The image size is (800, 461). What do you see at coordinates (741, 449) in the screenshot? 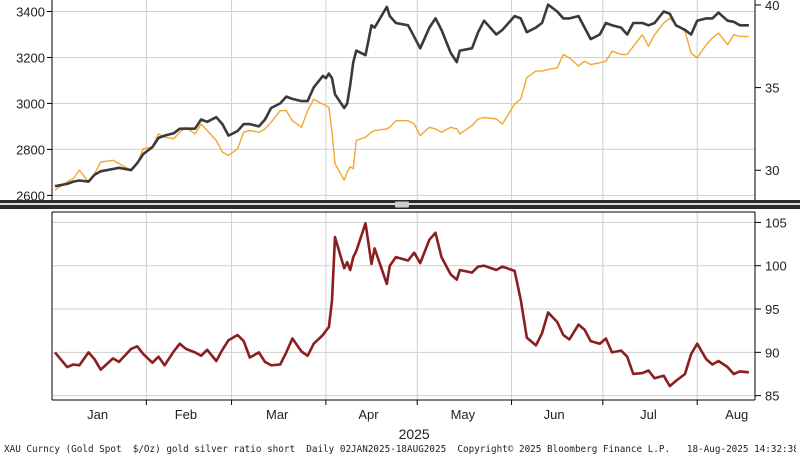
I see `footer-timestamp: 18-Aug-2025 14:32:38` at bounding box center [741, 449].